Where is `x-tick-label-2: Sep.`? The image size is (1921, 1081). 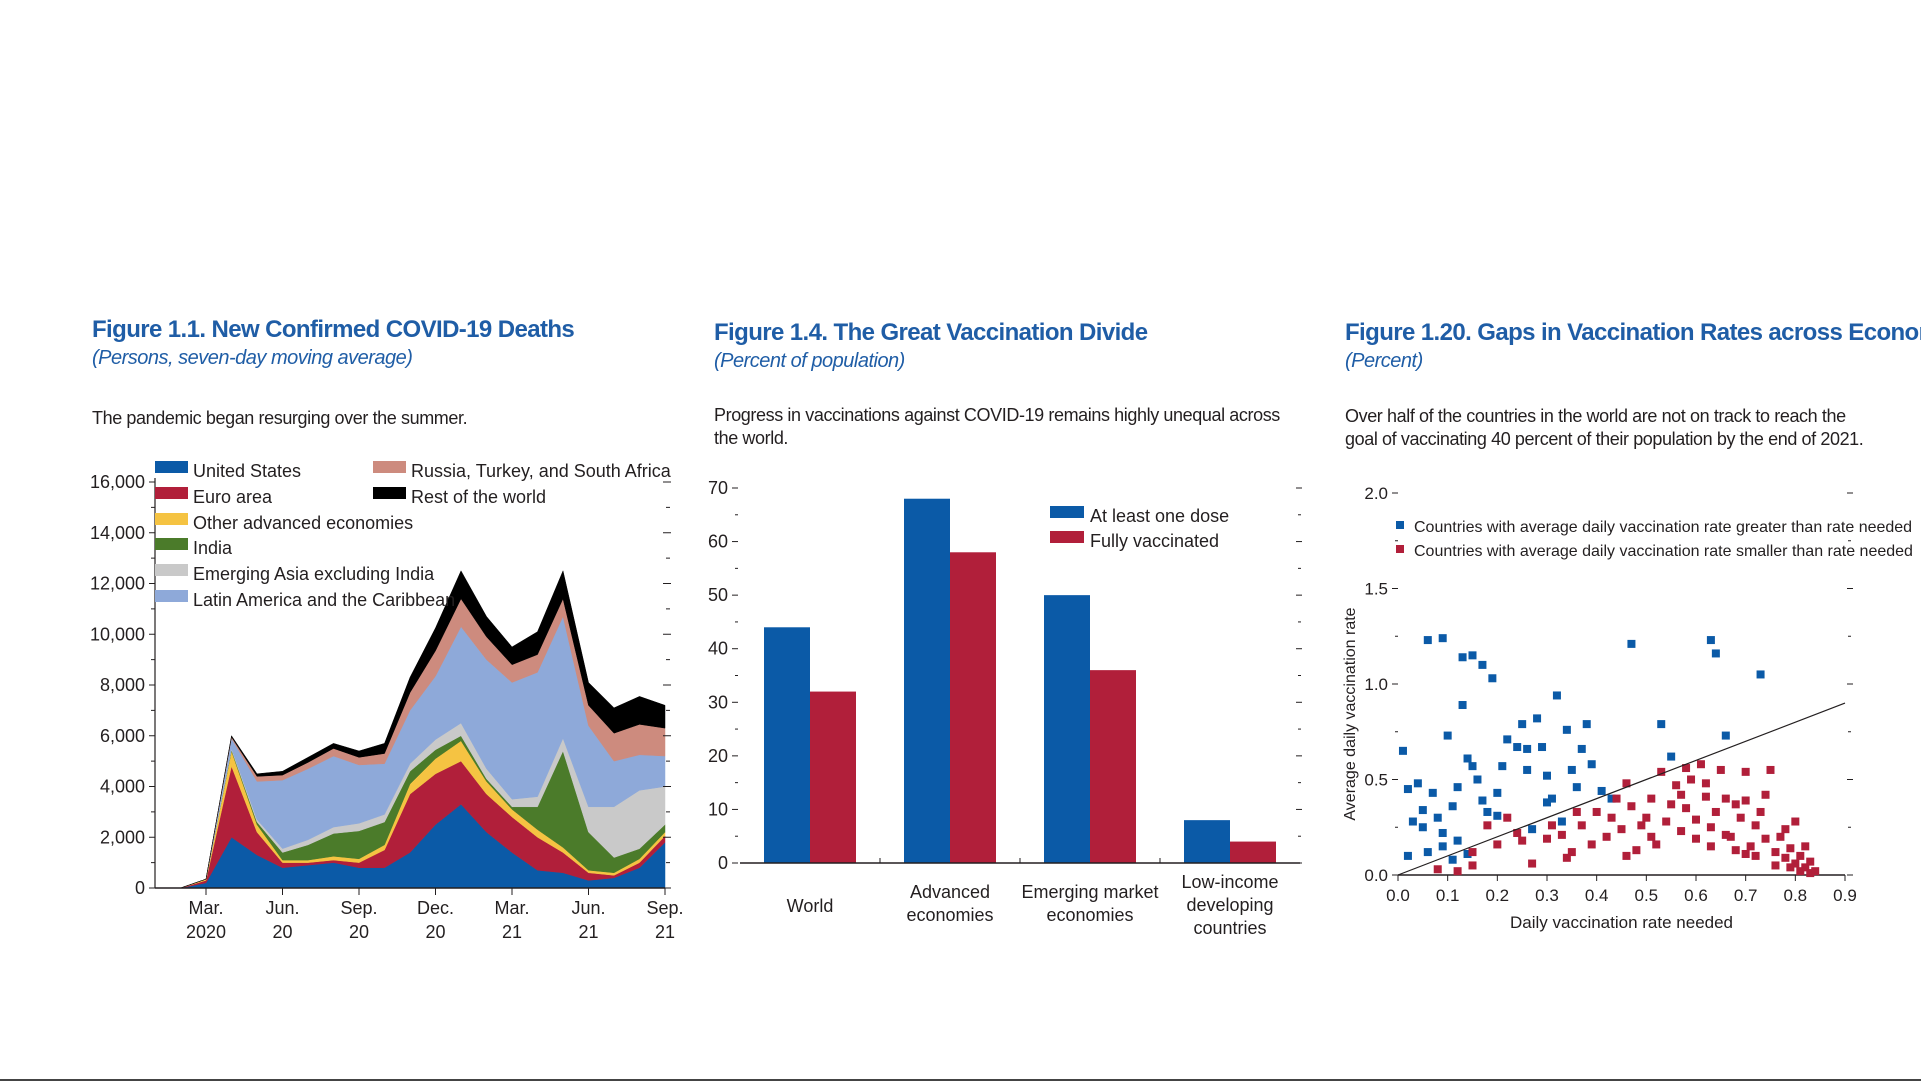 x-tick-label-2: Sep. is located at coordinates (358, 908).